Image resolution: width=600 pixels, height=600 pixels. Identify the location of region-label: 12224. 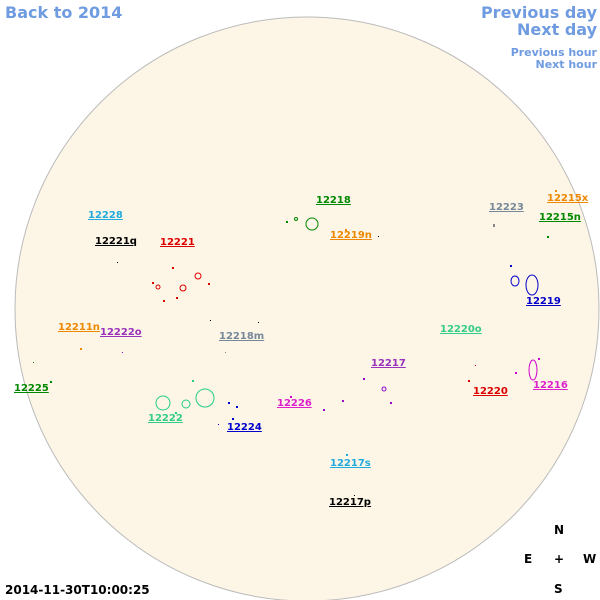
(244, 427).